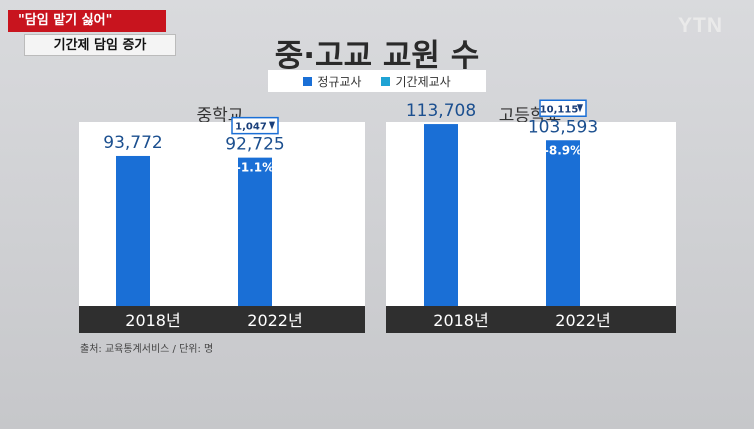  I want to click on tick-label-0-0: 2018년, so click(152, 320).